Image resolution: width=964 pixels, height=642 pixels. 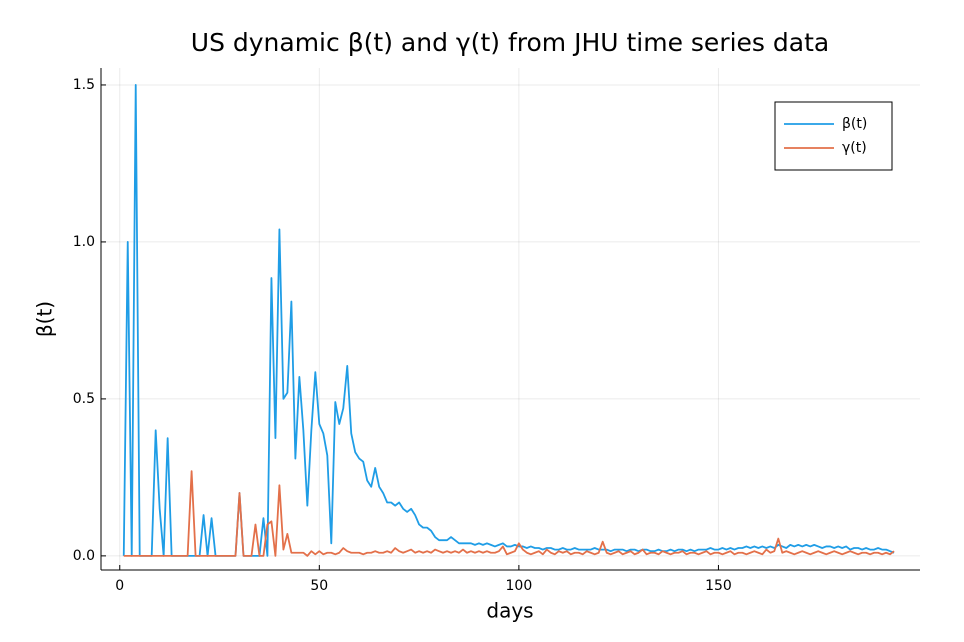 I want to click on legend-label: γ(t), so click(x=854, y=148).